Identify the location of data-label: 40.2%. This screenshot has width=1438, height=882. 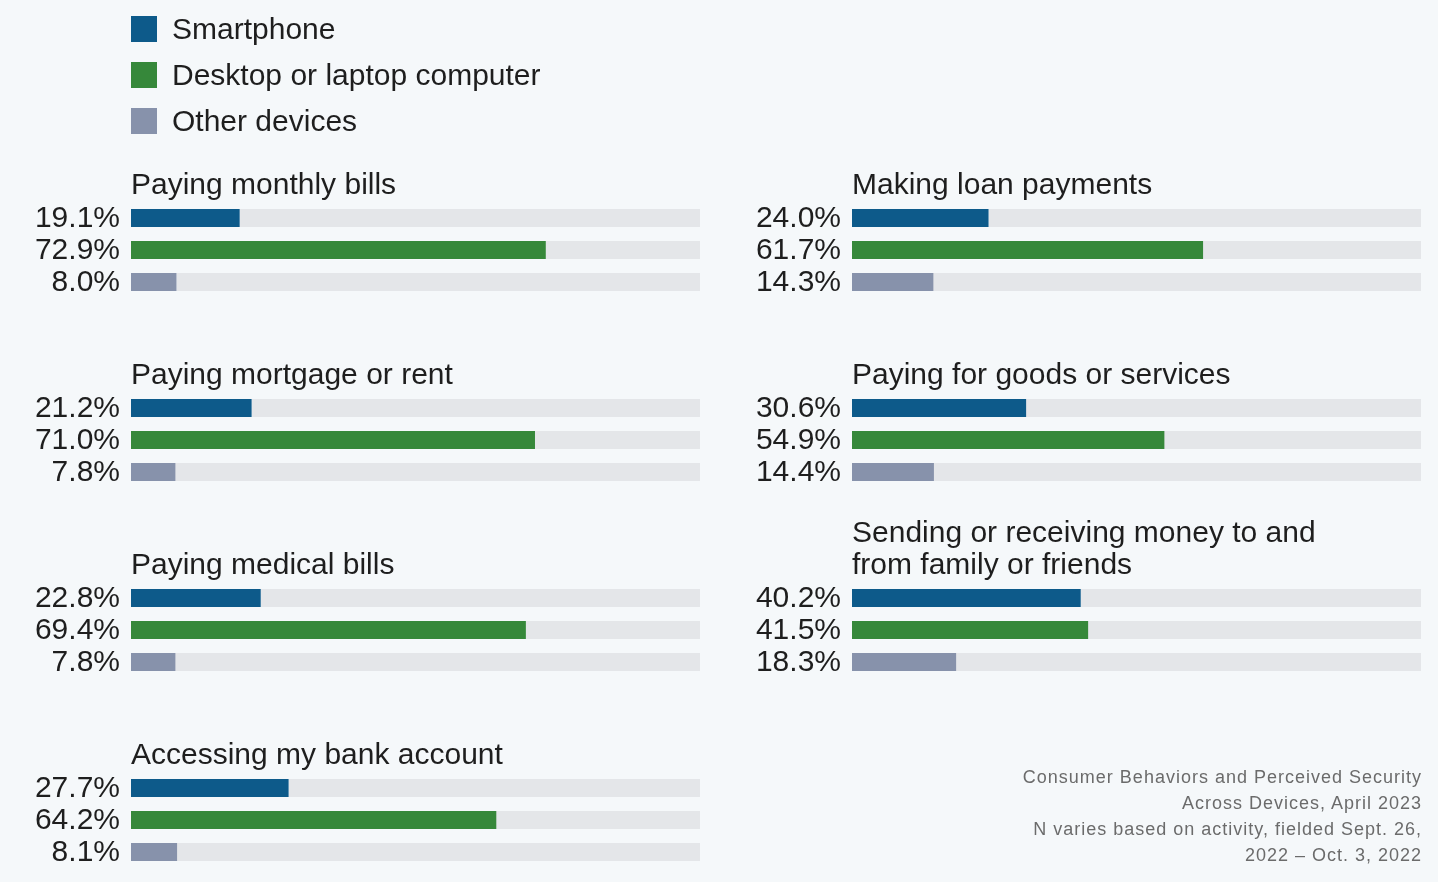
(798, 597).